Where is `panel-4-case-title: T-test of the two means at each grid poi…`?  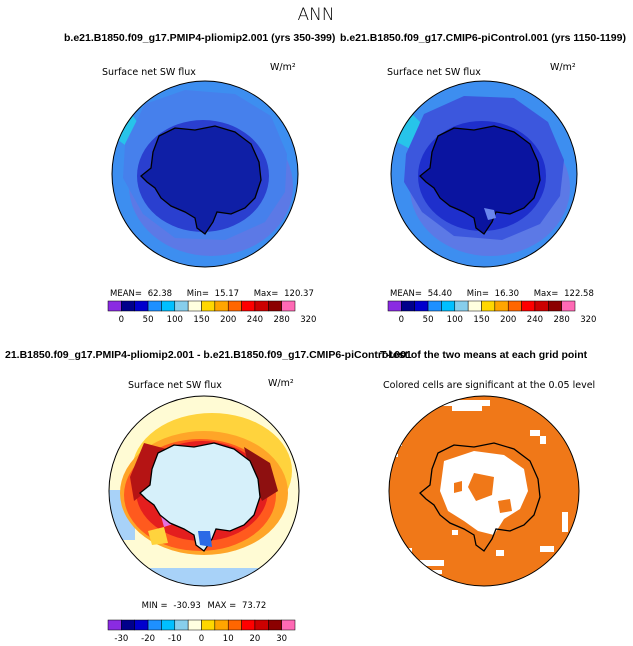
panel-4-case-title: T-test of the two means at each grid poi… is located at coordinates (484, 355).